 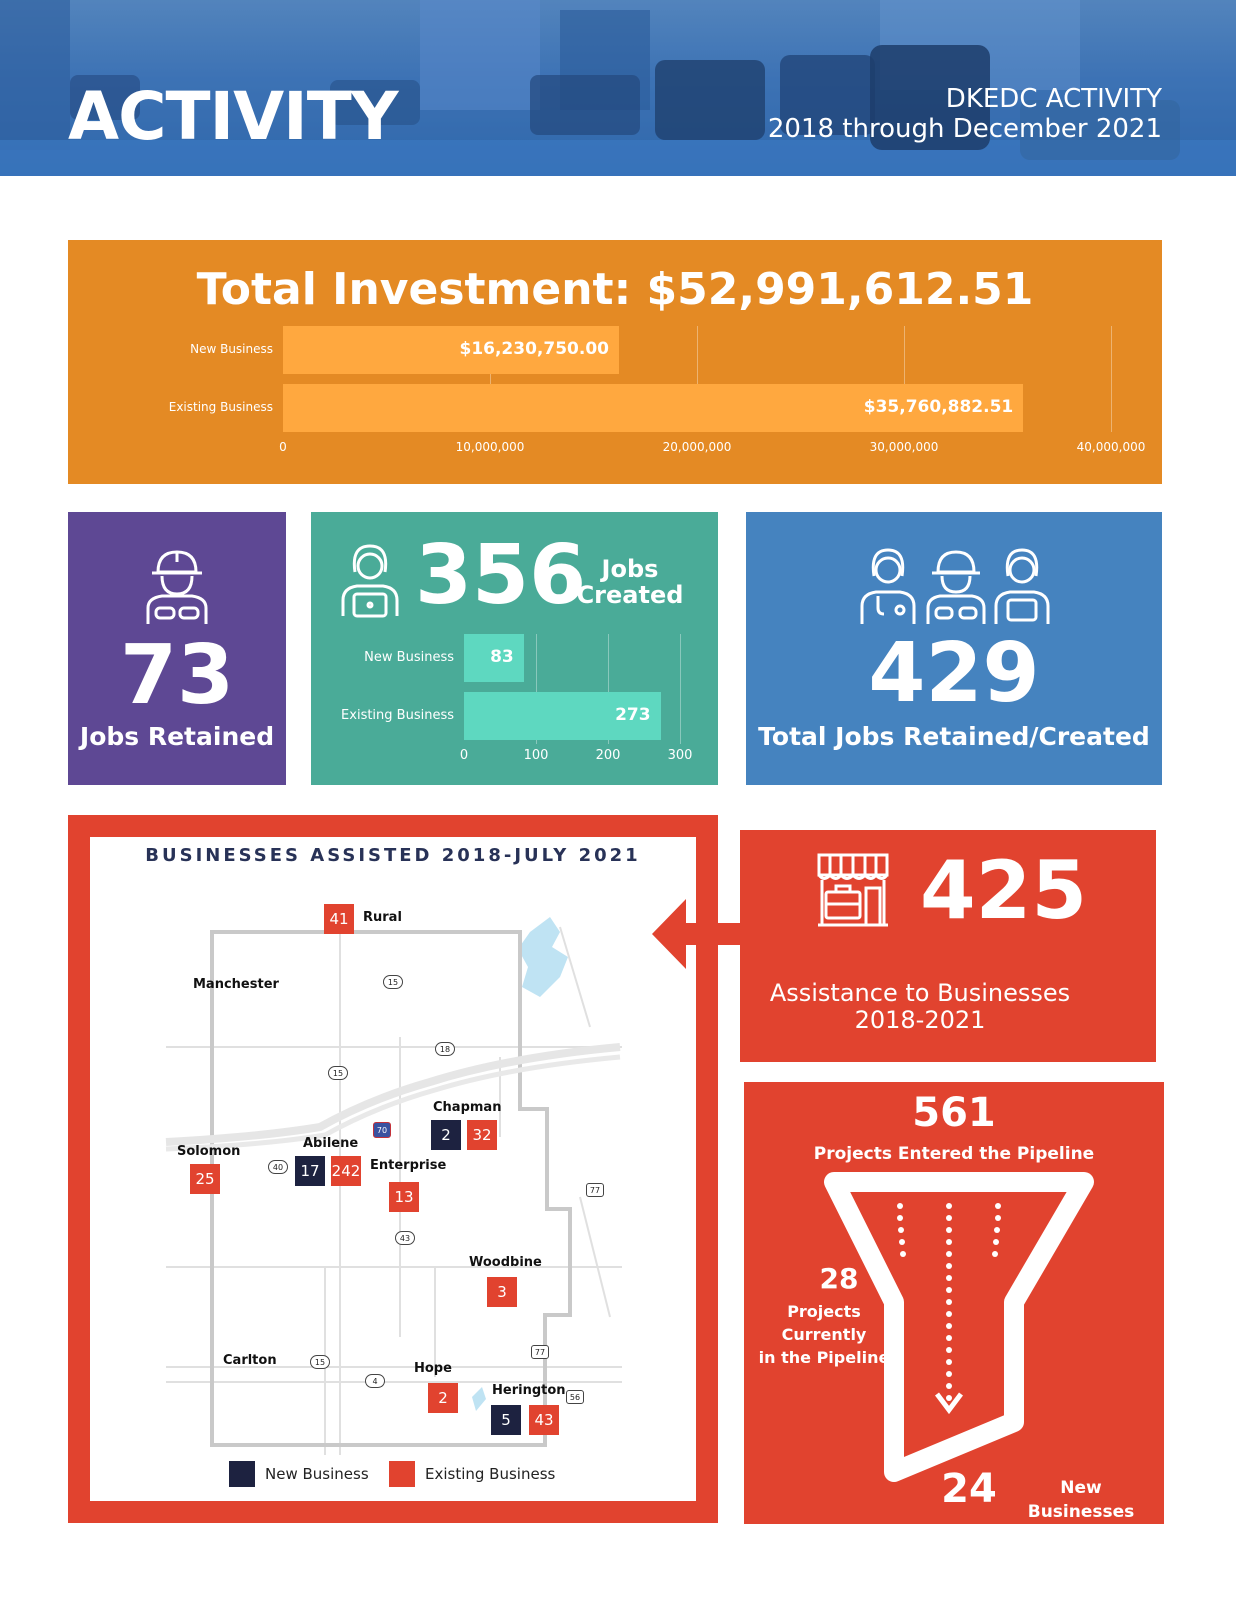 What do you see at coordinates (630, 595) in the screenshot?
I see `jobs-created-label-line2: Created` at bounding box center [630, 595].